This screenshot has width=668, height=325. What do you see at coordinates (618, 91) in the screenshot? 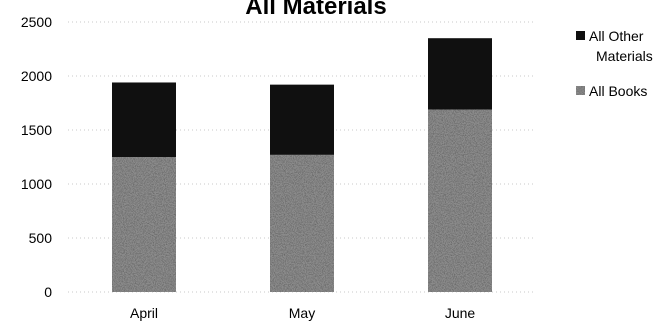
I see `legend-label: All Books` at bounding box center [618, 91].